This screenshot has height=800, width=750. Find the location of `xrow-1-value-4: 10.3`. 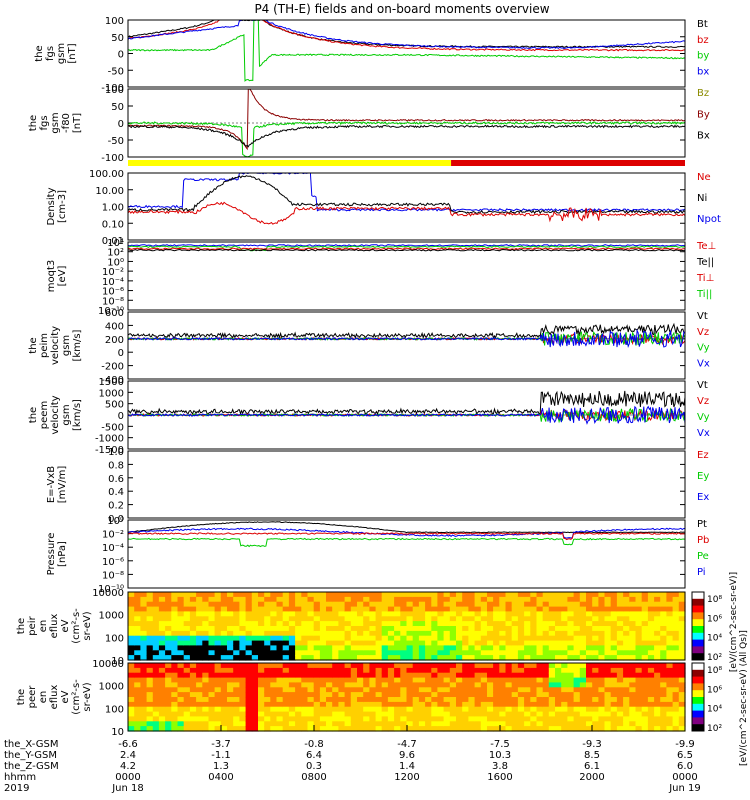

xrow-1-value-4: 10.3 is located at coordinates (500, 755).